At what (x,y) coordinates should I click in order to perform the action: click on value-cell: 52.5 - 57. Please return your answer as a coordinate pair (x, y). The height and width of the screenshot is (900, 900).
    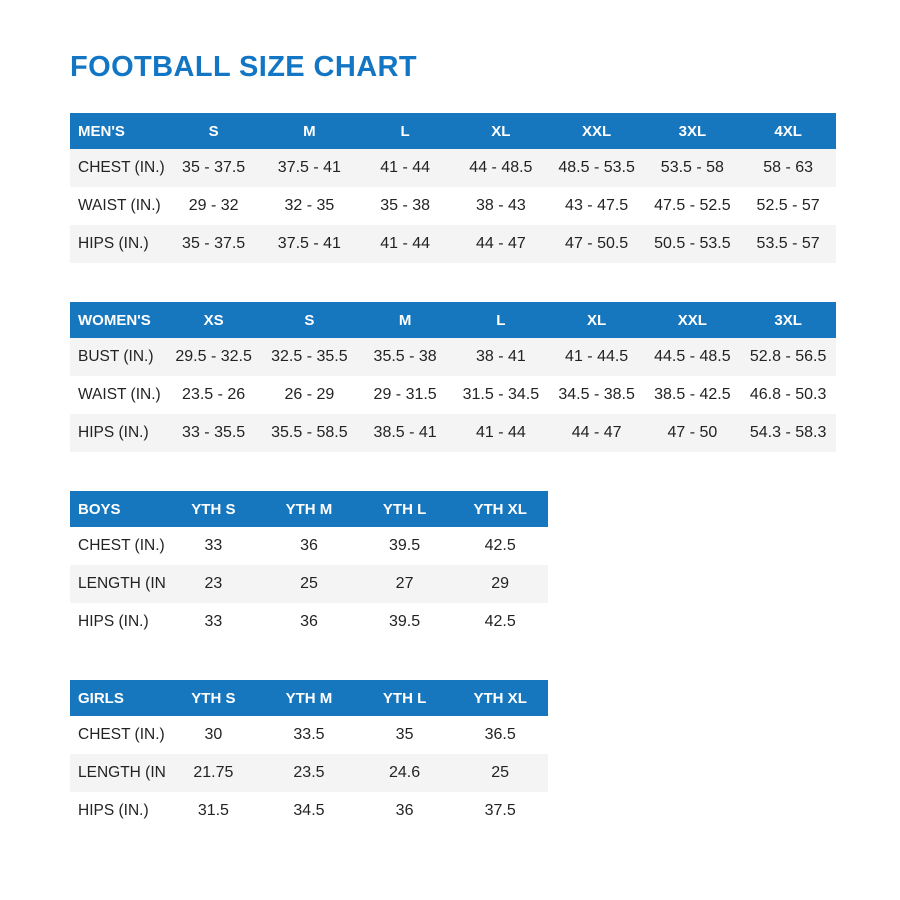
    Looking at the image, I should click on (788, 206).